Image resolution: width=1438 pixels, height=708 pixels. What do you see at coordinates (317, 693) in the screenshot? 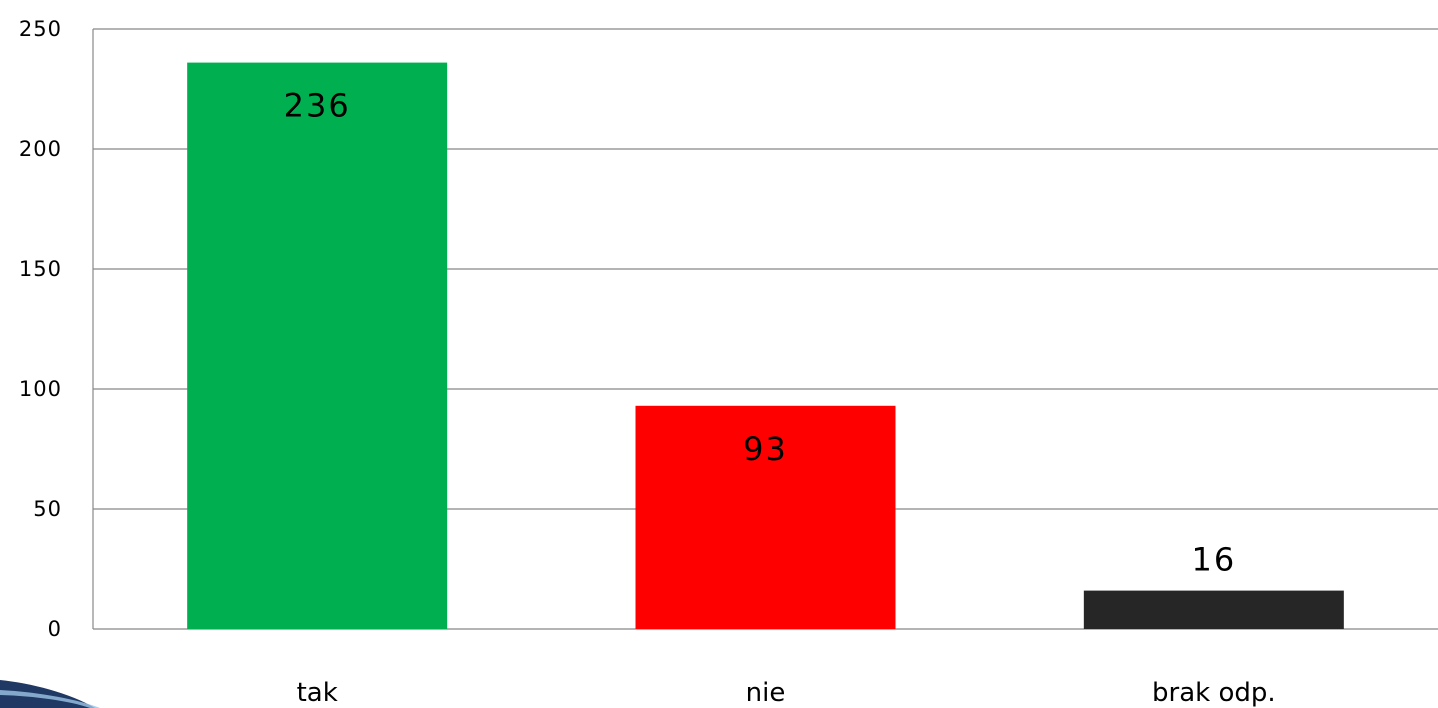
I see `x-tick-label: tak` at bounding box center [317, 693].